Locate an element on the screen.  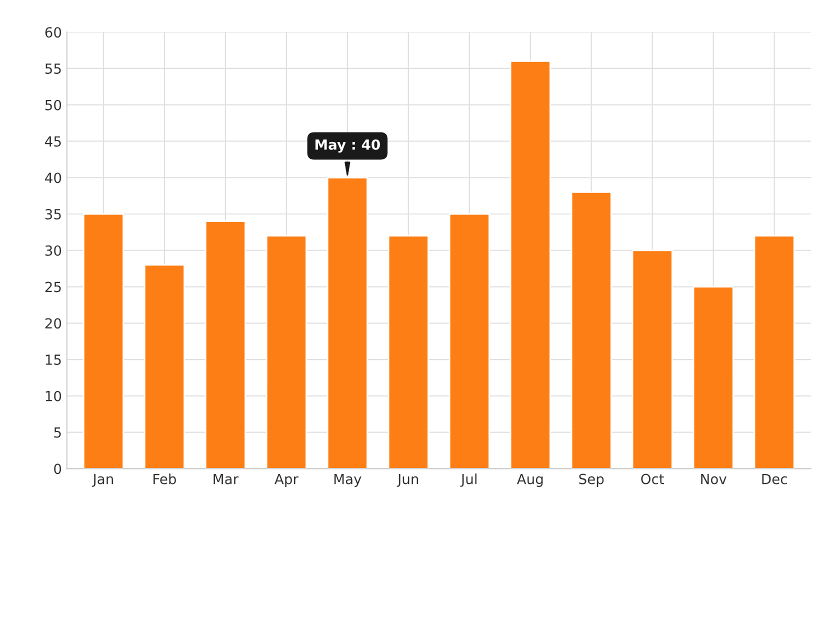
x-tick-label: Mar is located at coordinates (226, 479).